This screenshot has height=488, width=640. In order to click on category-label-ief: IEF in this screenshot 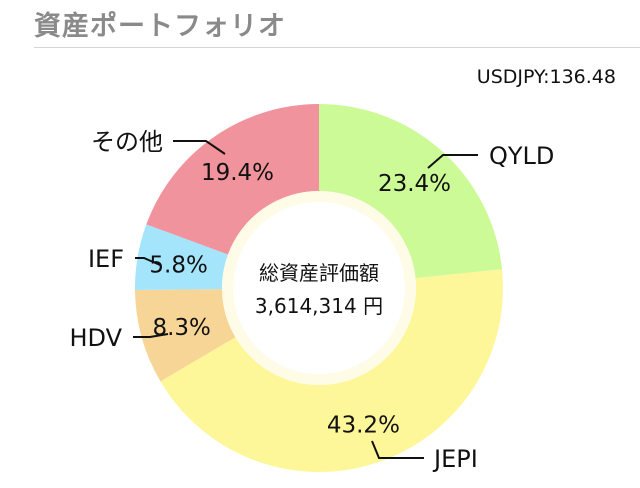, I will do `click(106, 259)`.